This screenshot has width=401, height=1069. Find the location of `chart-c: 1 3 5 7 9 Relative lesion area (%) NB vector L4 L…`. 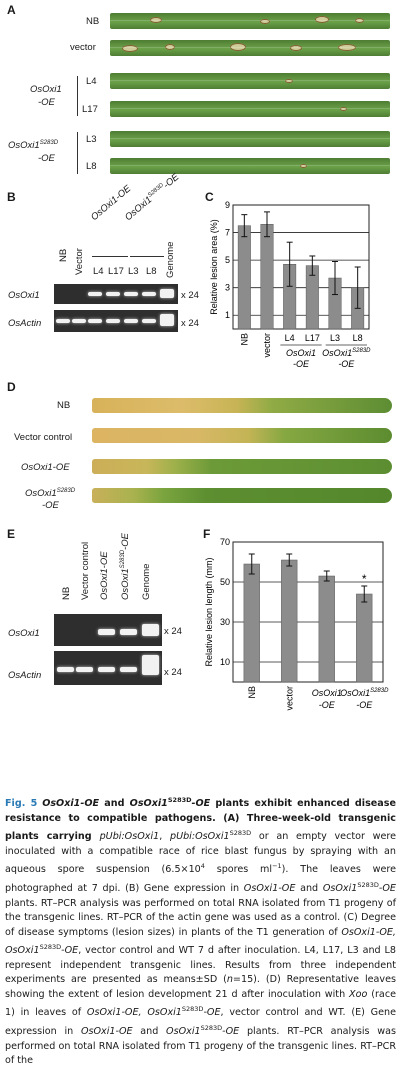

chart-c: 1 3 5 7 9 Relative lesion area (%) NB vector L4 L… is located at coordinates (290, 284).